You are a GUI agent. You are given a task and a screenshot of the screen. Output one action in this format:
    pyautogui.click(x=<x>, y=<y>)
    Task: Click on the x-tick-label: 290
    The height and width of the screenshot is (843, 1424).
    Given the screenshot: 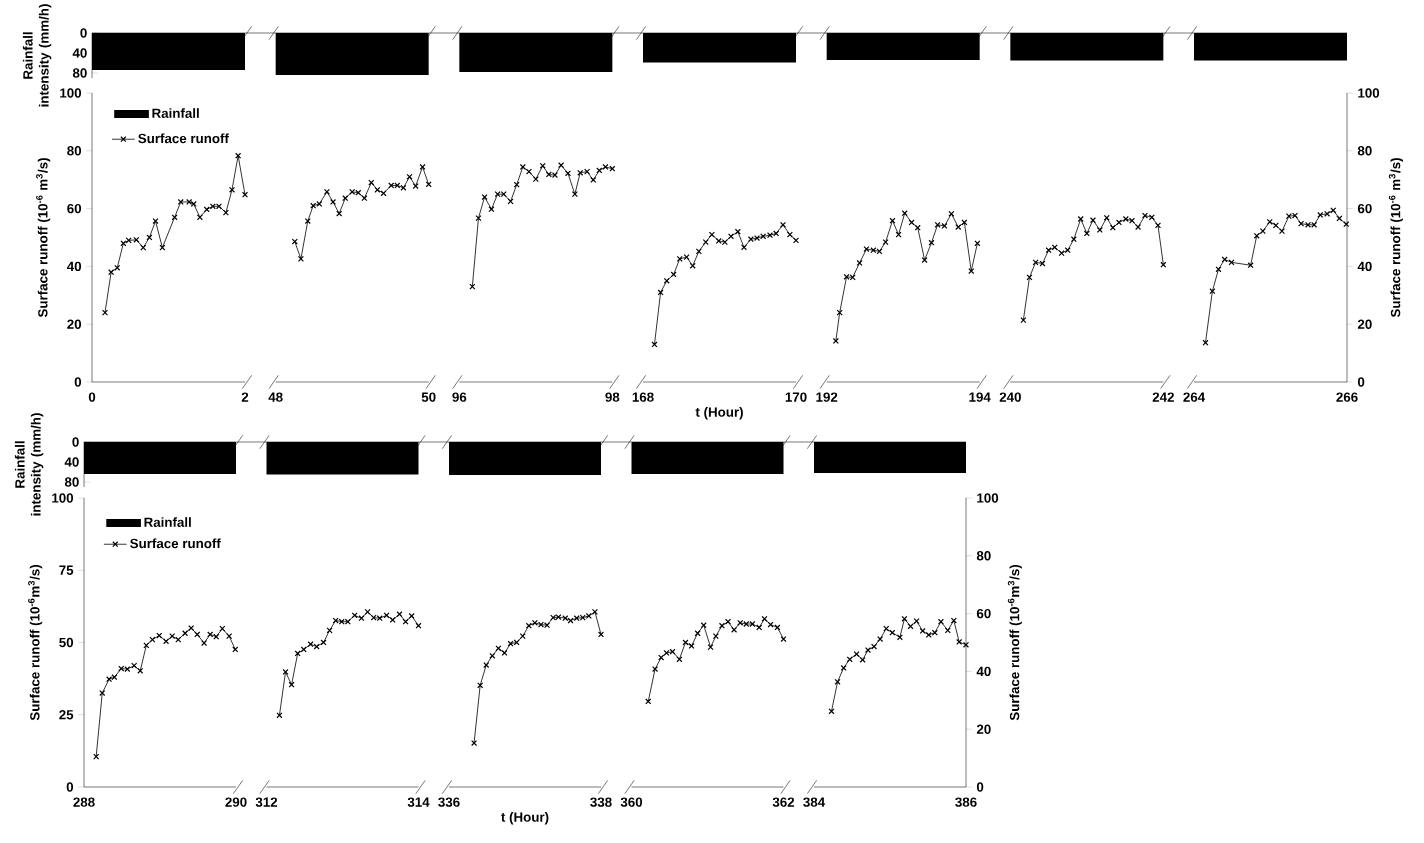 What is the action you would take?
    pyautogui.click(x=236, y=802)
    